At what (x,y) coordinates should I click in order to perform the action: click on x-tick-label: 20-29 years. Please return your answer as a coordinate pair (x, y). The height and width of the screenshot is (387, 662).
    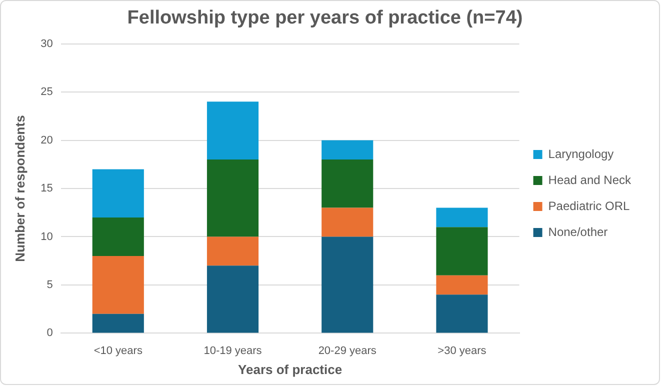
    Looking at the image, I should click on (347, 350).